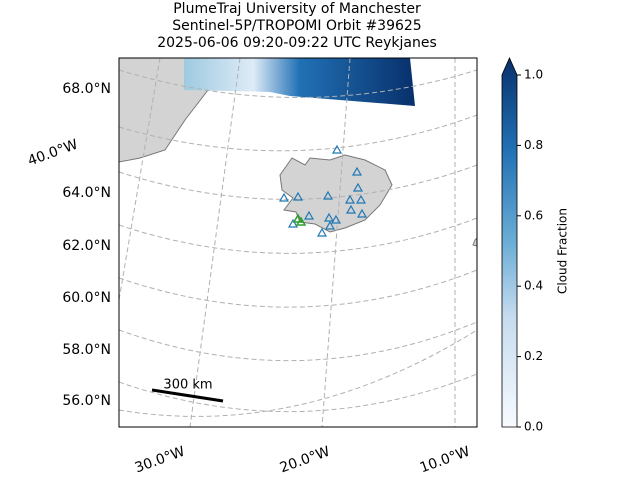 This screenshot has width=640, height=480. Describe the element at coordinates (445, 460) in the screenshot. I see `lon-label: 10.0°W` at that location.